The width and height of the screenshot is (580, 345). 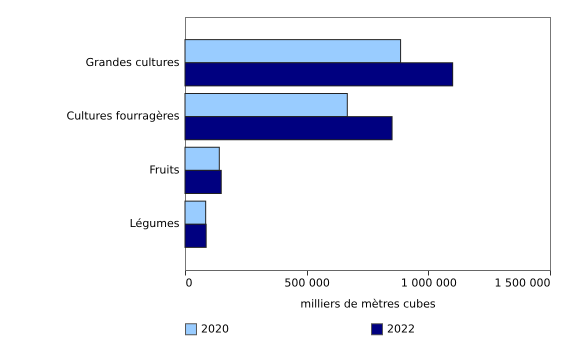 I want to click on y-tick-label: Cultures fourragères, so click(x=123, y=116).